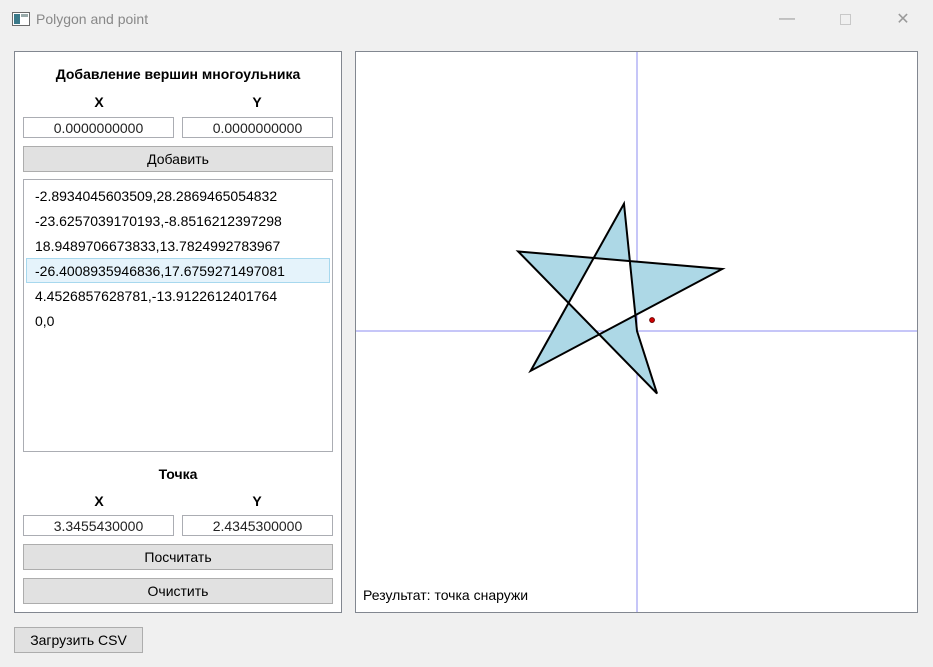 This screenshot has width=933, height=667. Describe the element at coordinates (466, 19) in the screenshot. I see `title-bar: Polygon and point — ✕` at that location.